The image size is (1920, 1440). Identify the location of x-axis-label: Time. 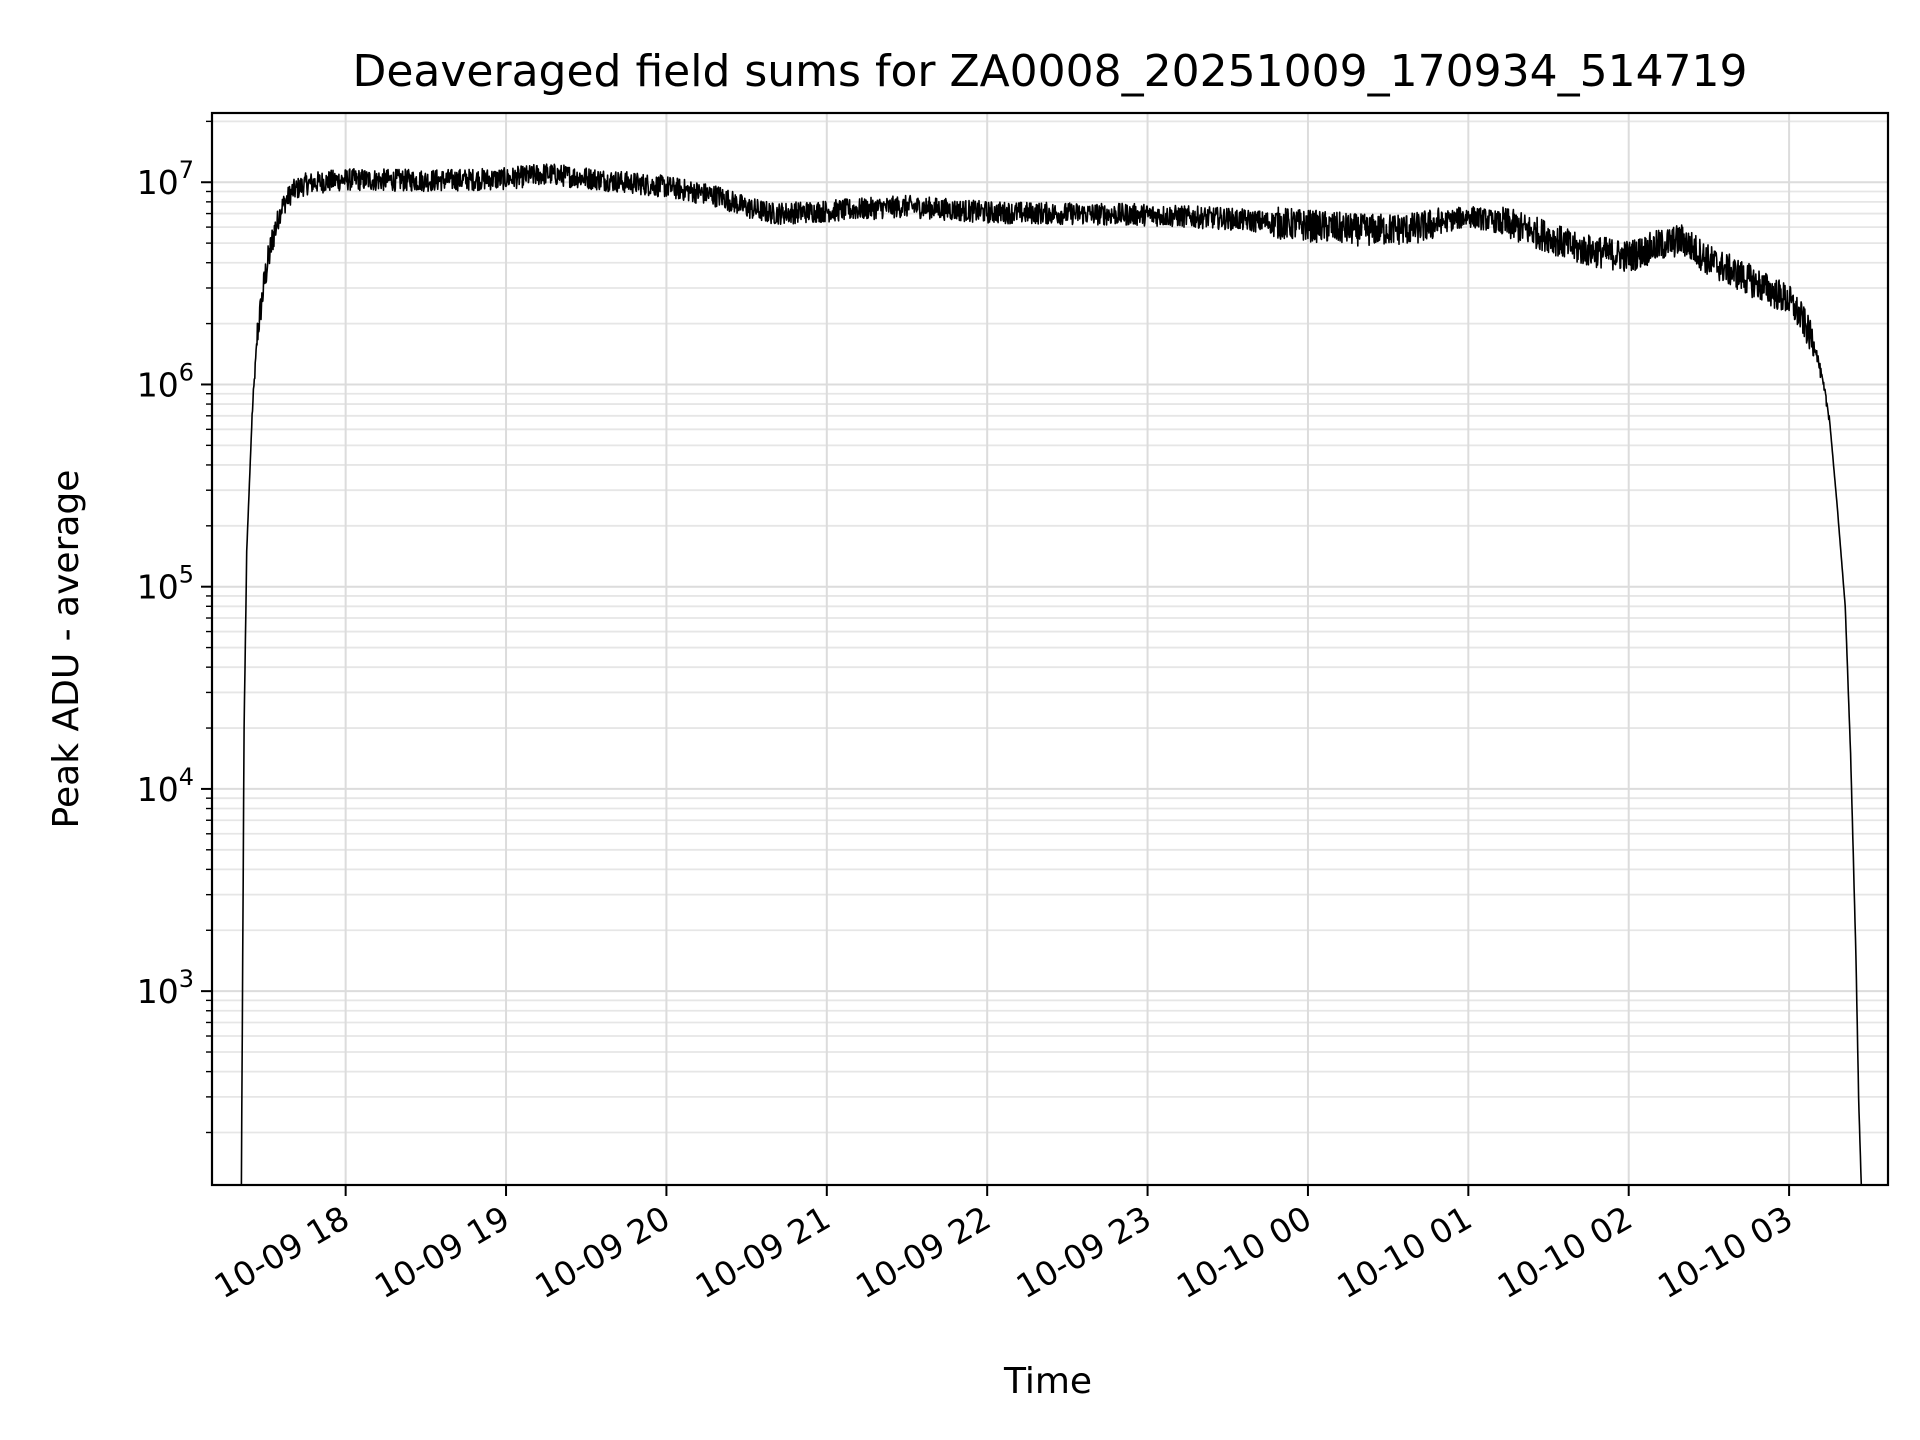
(1047, 1381).